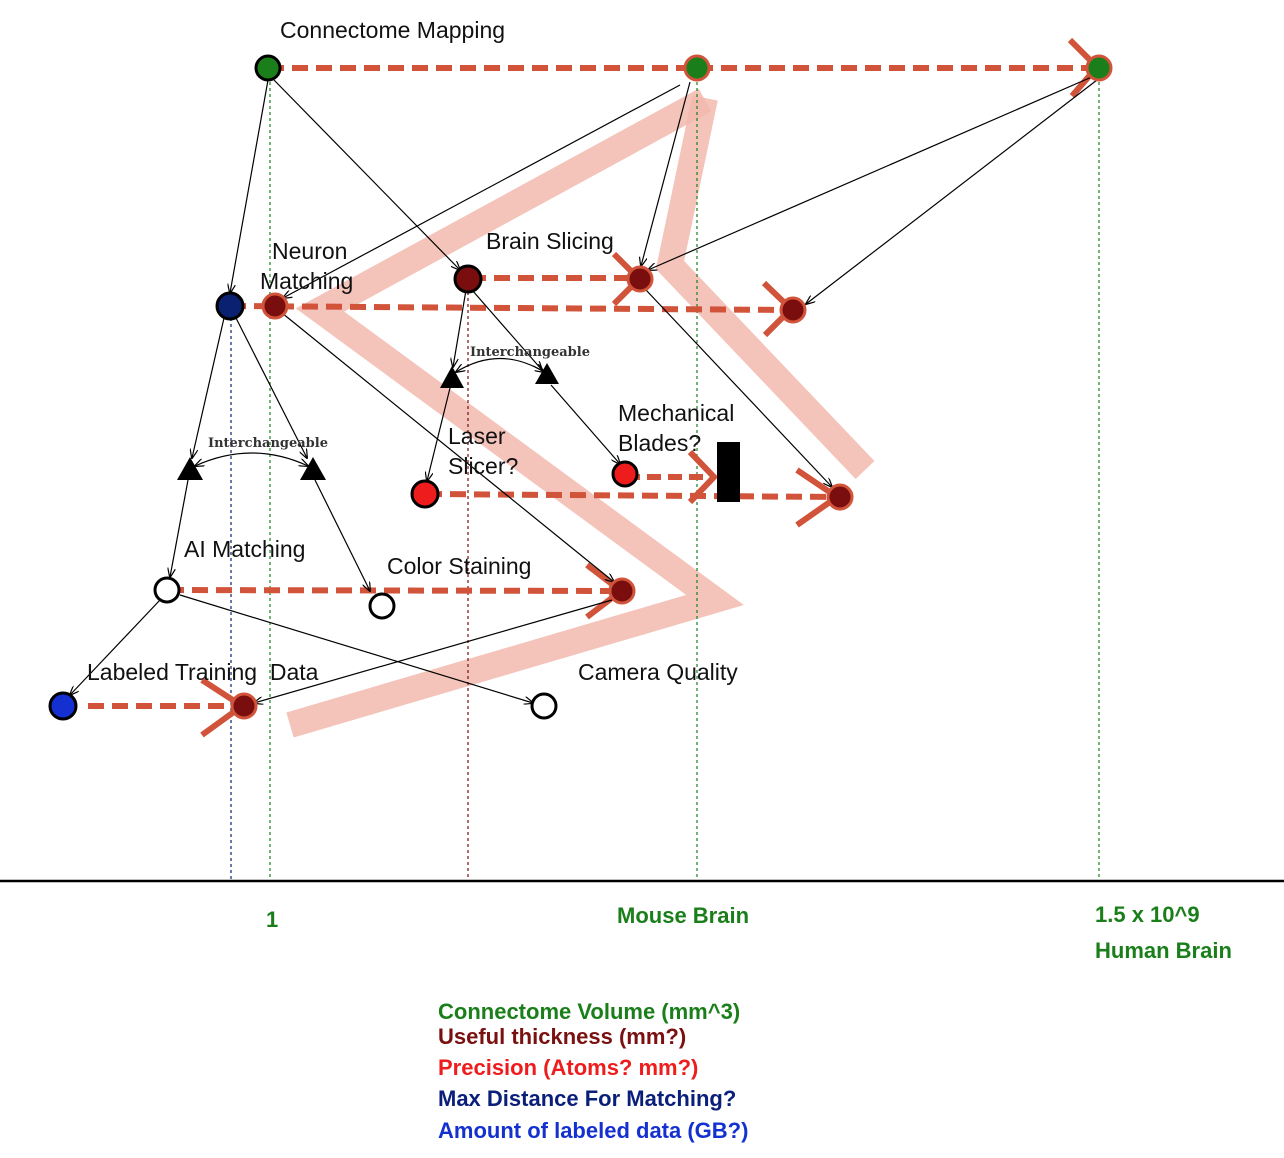 This screenshot has width=1284, height=1158. Describe the element at coordinates (244, 549) in the screenshot. I see `label-ai-matching: AI Matching` at that location.